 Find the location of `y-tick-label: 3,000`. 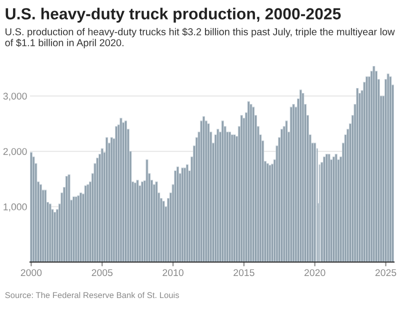

y-tick-label: 3,000 is located at coordinates (15, 96).